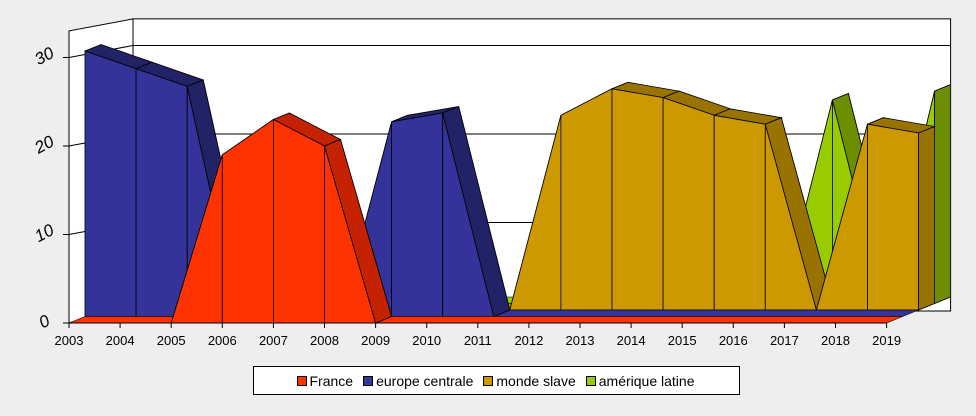 This screenshot has width=976, height=416. I want to click on x-tick-label: 2011, so click(478, 340).